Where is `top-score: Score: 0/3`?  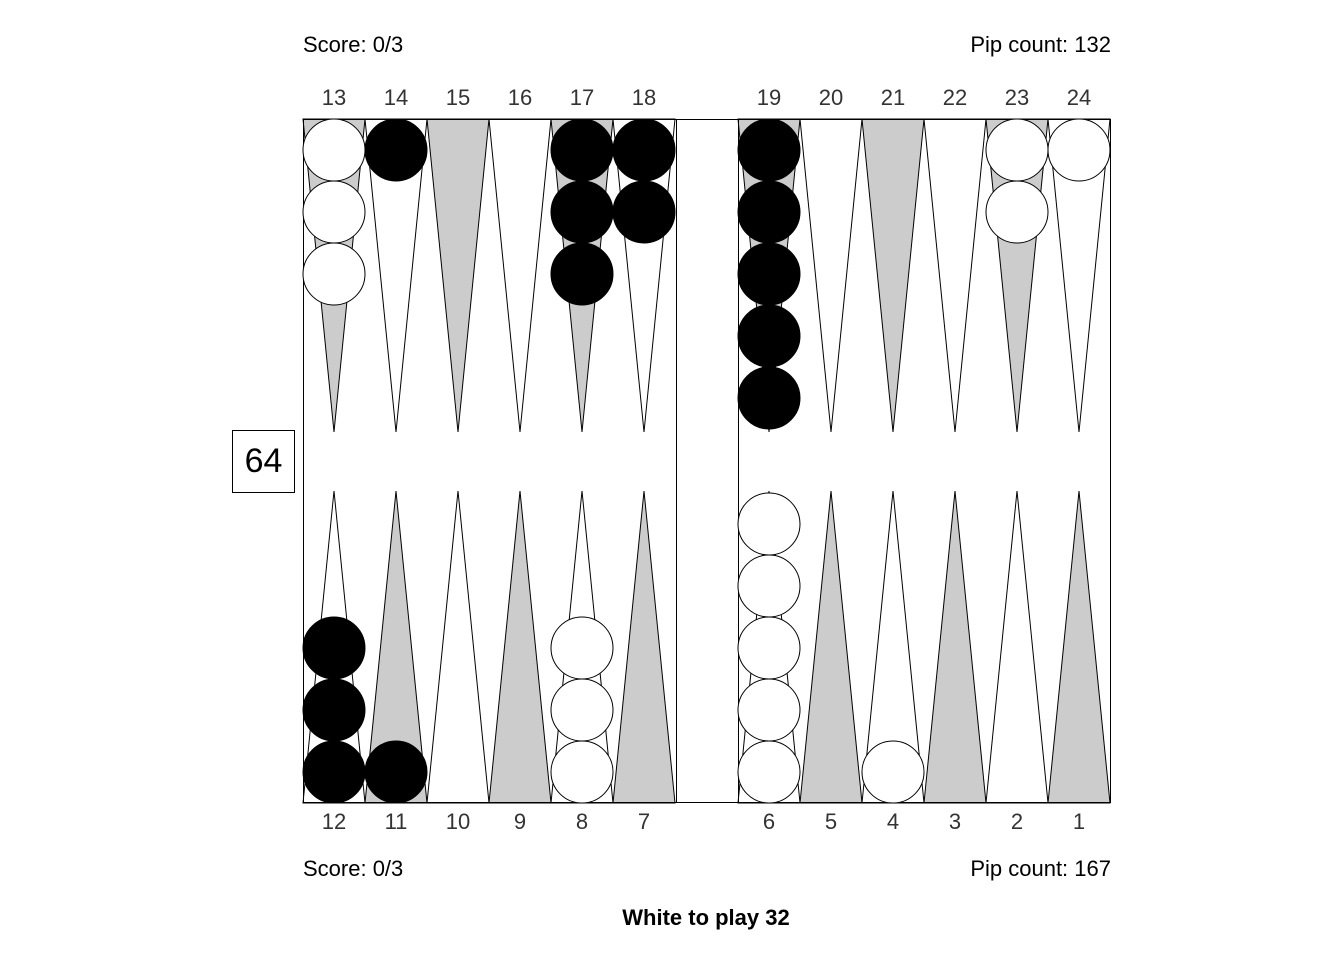
top-score: Score: 0/3 is located at coordinates (353, 44).